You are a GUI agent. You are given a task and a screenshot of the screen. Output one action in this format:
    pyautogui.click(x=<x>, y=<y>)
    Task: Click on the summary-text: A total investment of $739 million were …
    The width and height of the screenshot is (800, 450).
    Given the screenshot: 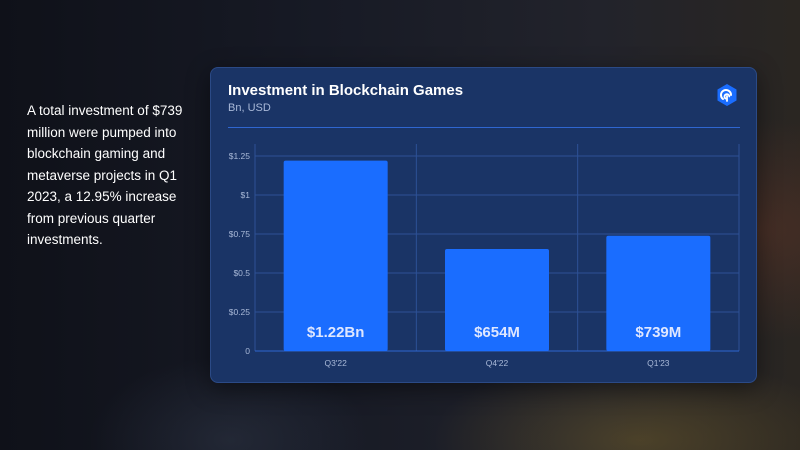 What is the action you would take?
    pyautogui.click(x=105, y=175)
    